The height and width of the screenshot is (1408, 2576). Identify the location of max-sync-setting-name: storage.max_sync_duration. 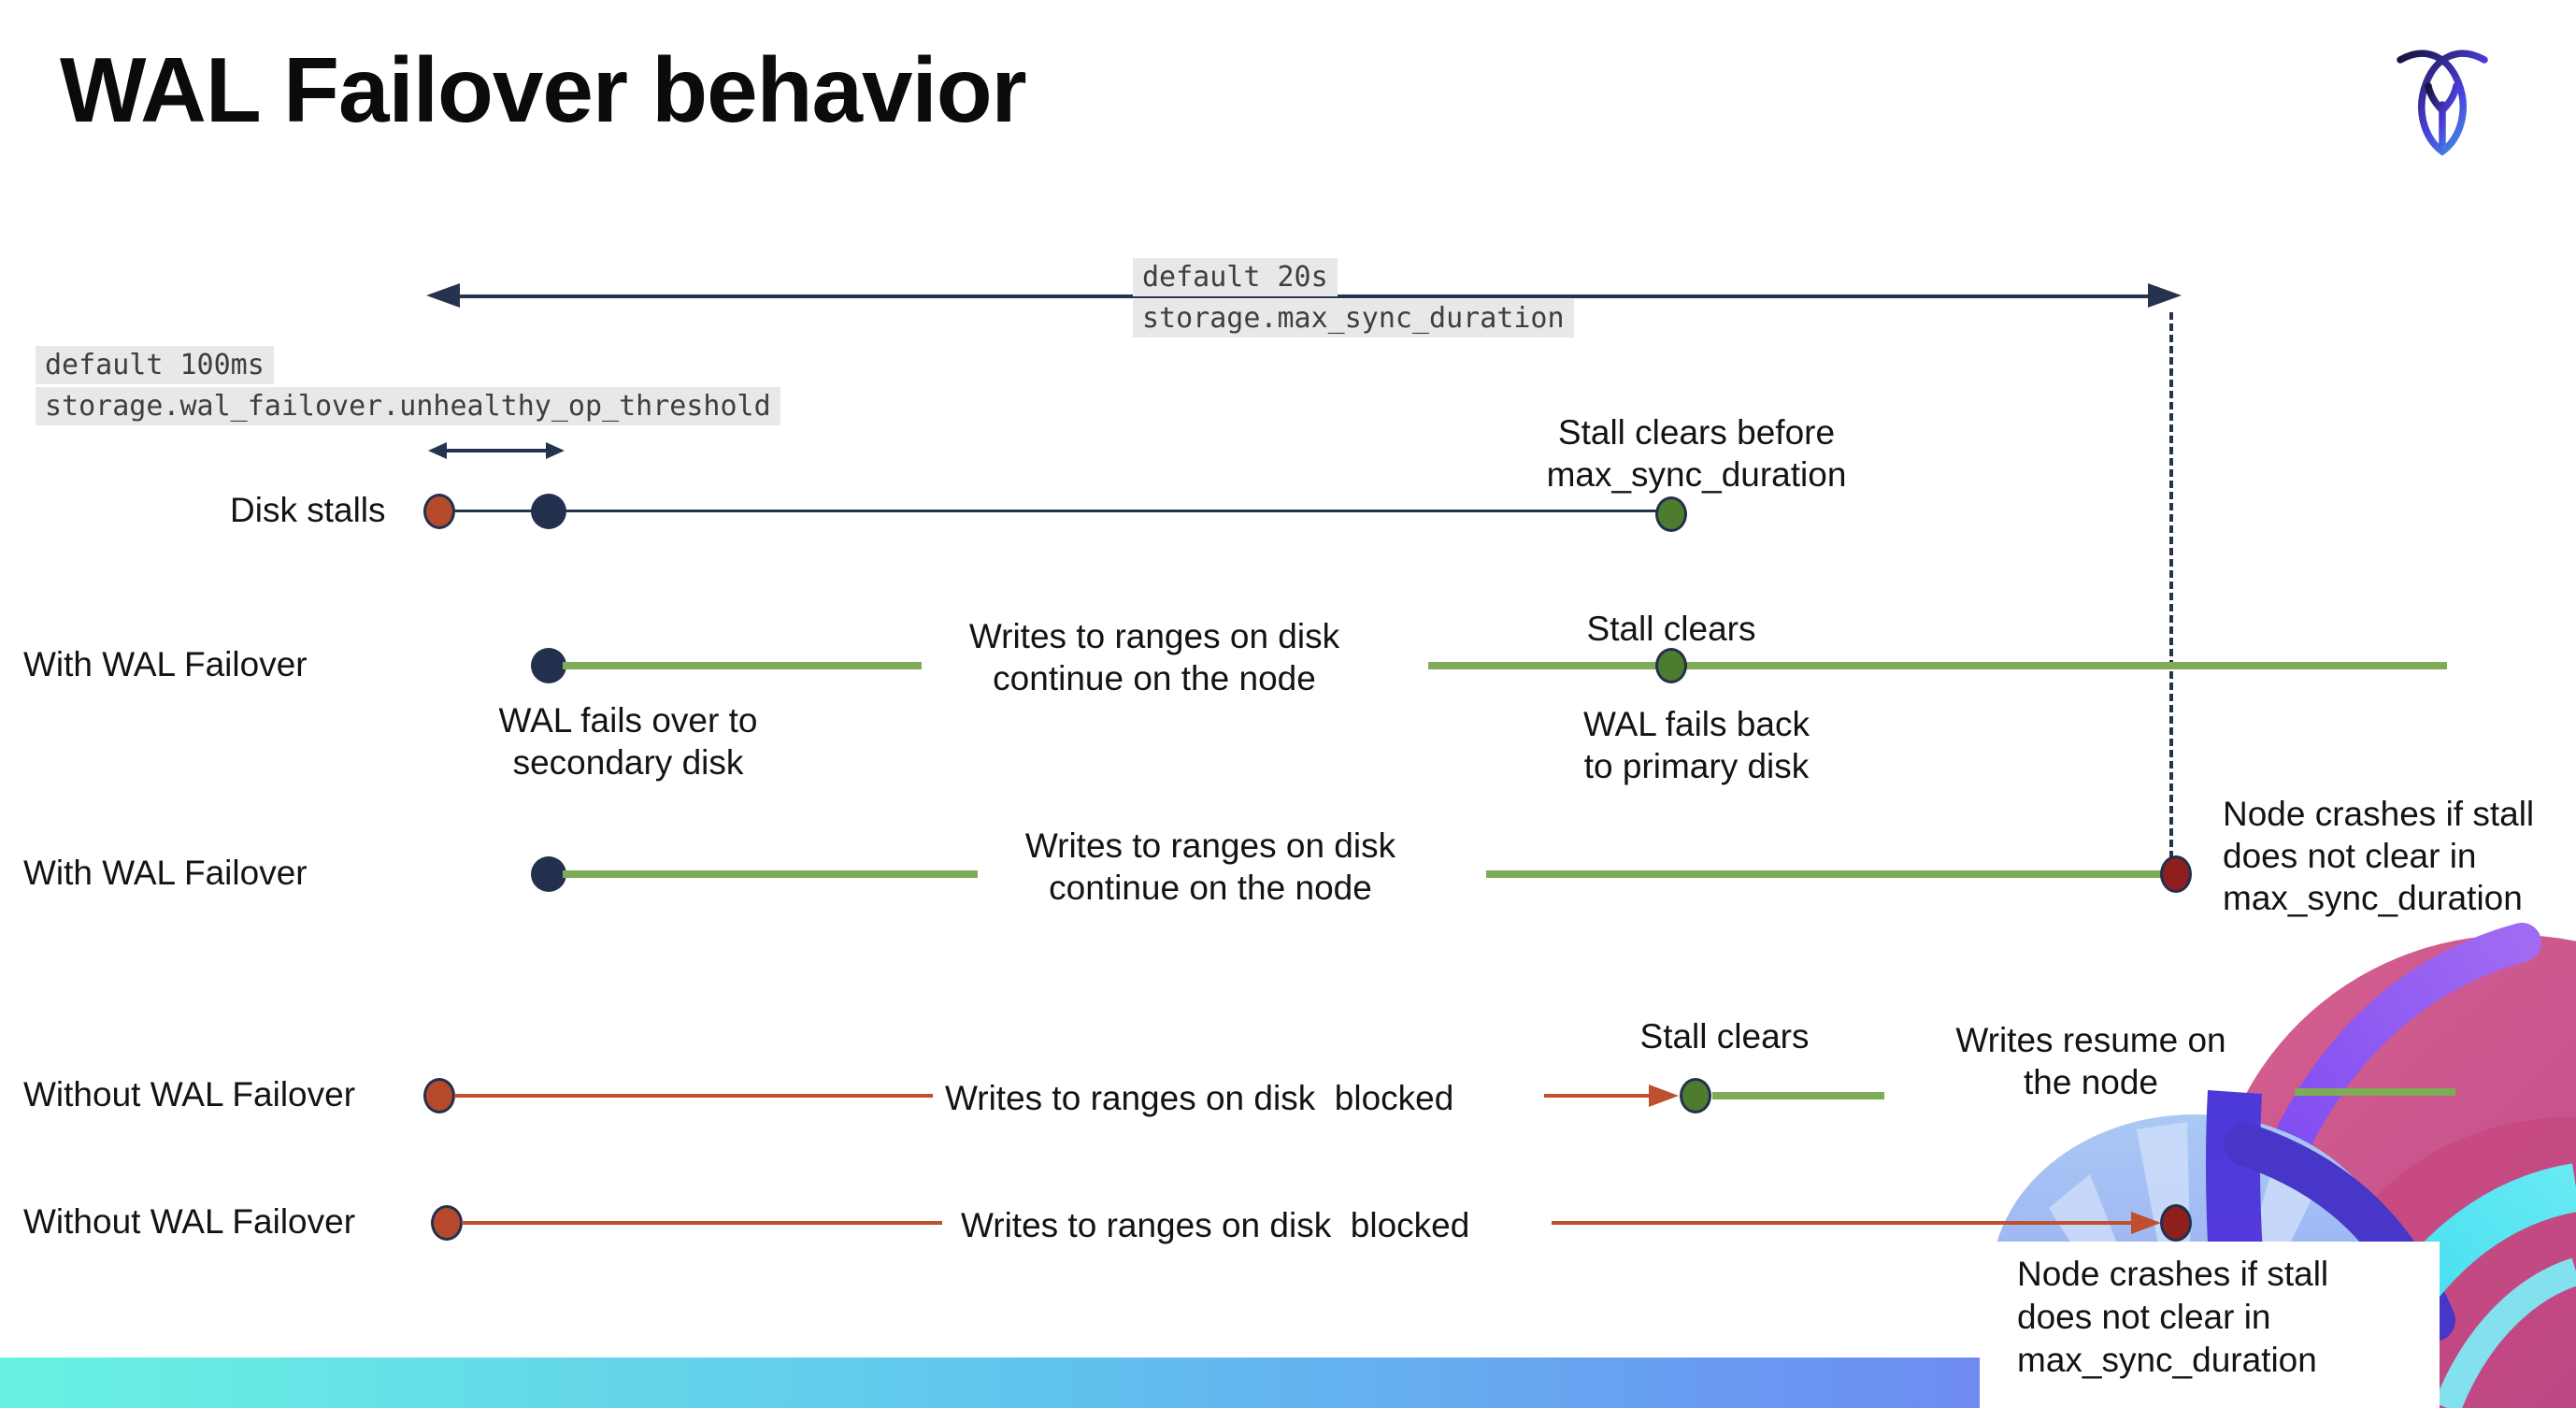
(1353, 318).